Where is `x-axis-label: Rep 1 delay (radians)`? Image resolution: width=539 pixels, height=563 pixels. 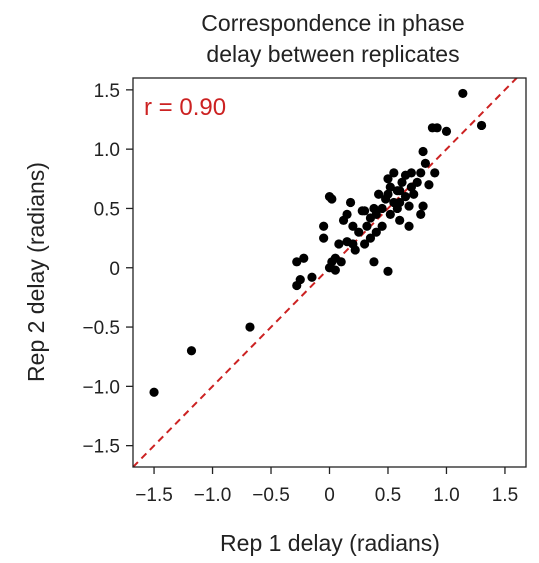 x-axis-label: Rep 1 delay (radians) is located at coordinates (330, 543).